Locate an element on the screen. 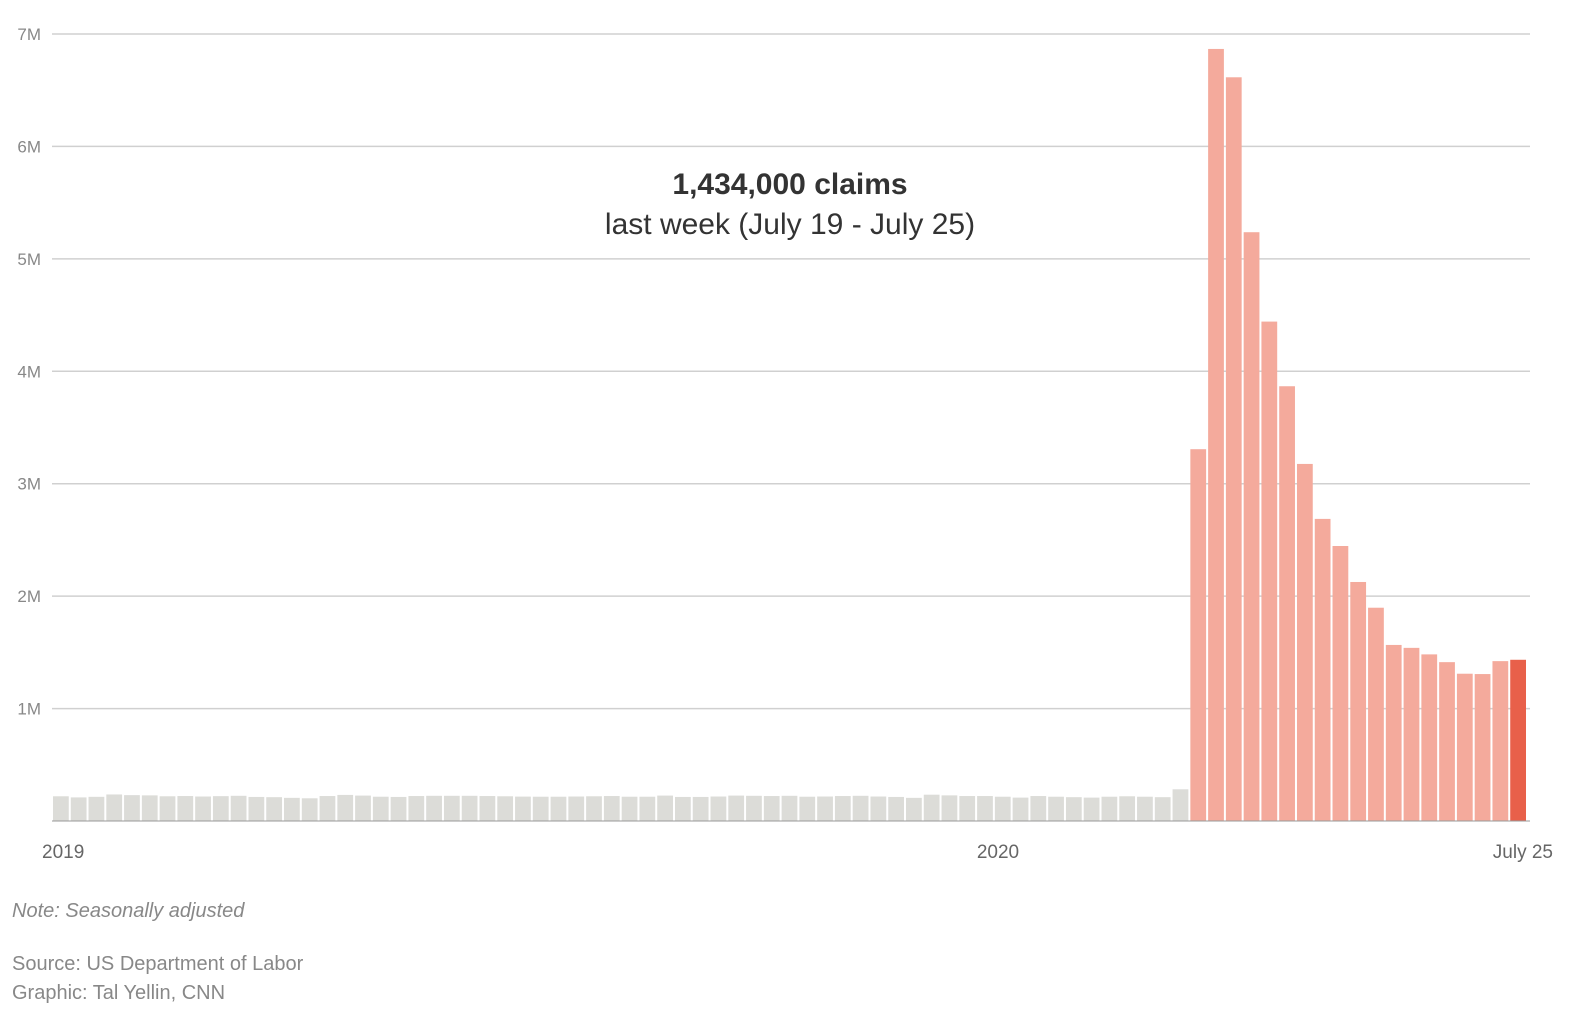  y-tick-label: 5M is located at coordinates (29, 259).